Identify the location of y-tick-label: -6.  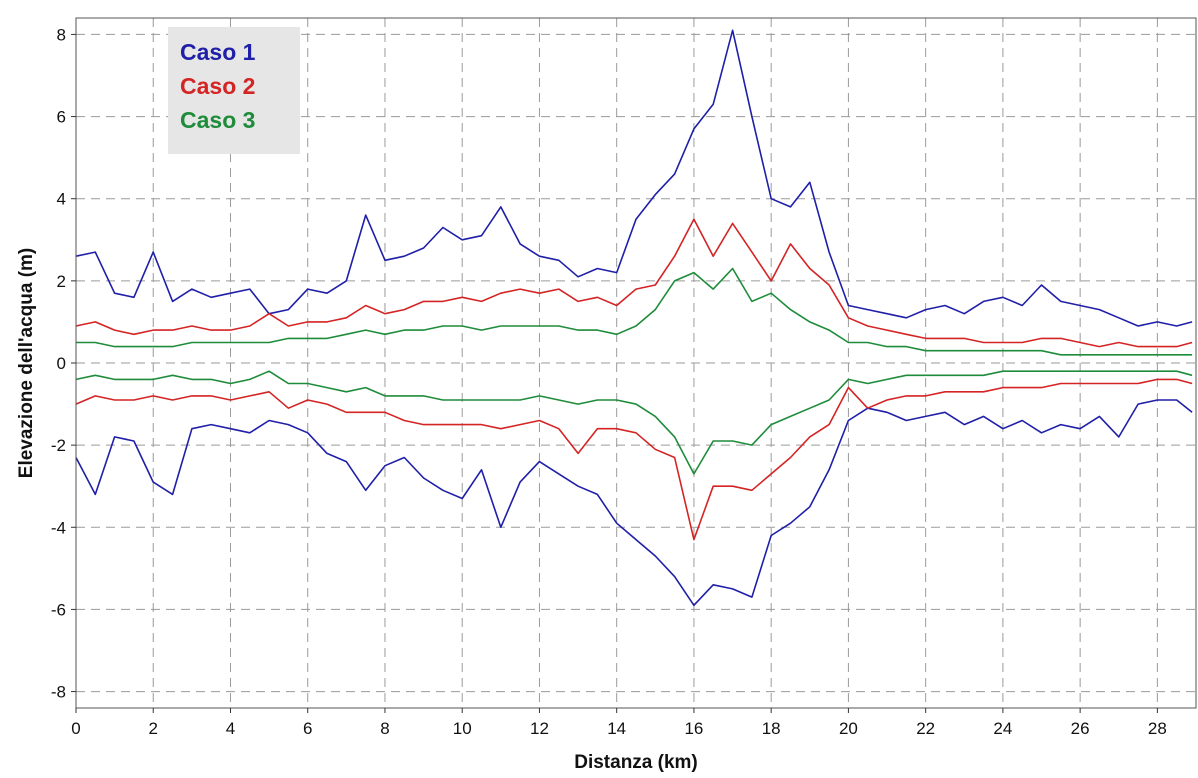
(58, 609).